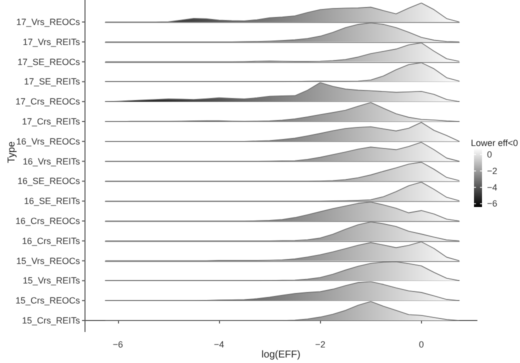 Image resolution: width=520 pixels, height=363 pixels. What do you see at coordinates (51, 121) in the screenshot?
I see `text: 17_Crs_REITs` at bounding box center [51, 121].